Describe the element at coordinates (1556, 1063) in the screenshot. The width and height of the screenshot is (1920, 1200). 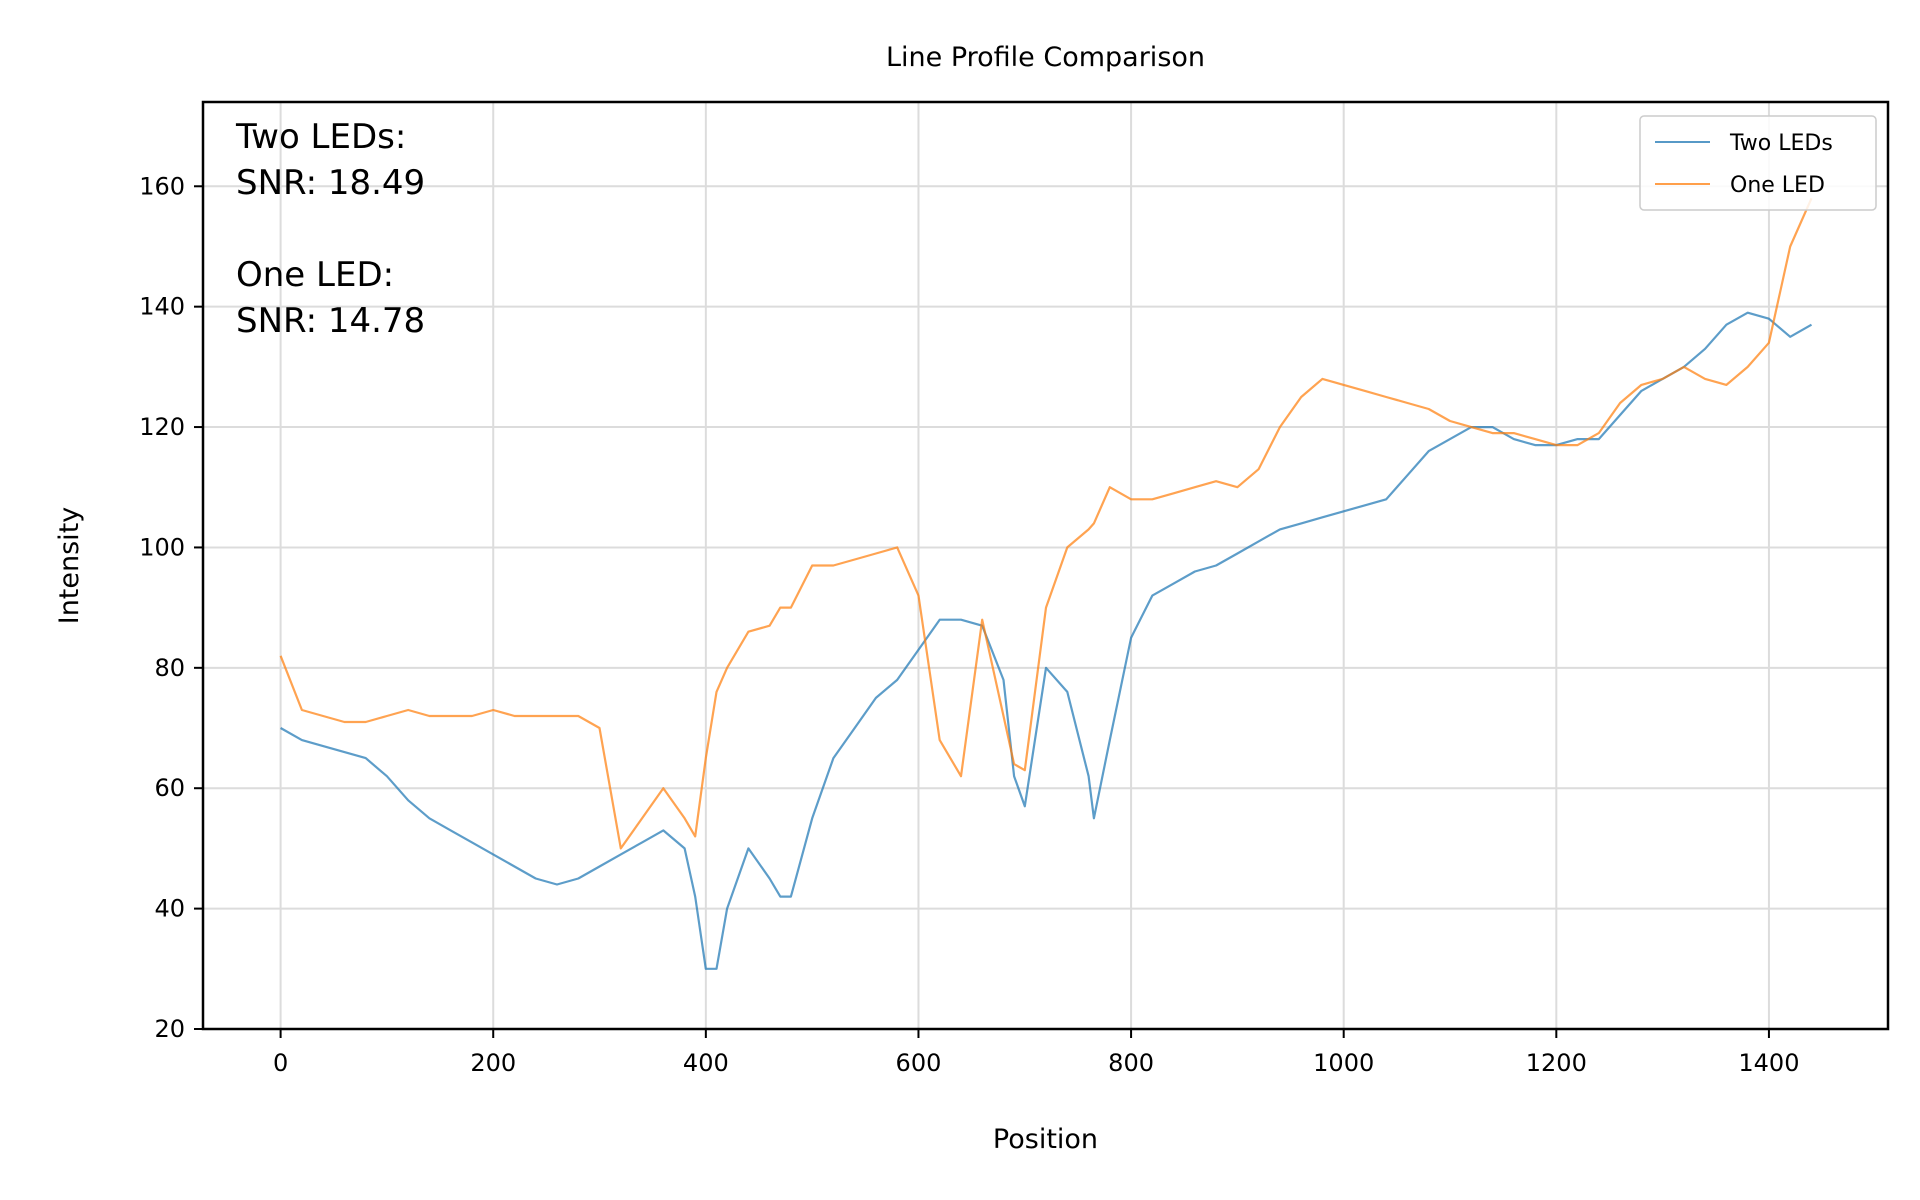
I see `x-tick-label: 1200` at that location.